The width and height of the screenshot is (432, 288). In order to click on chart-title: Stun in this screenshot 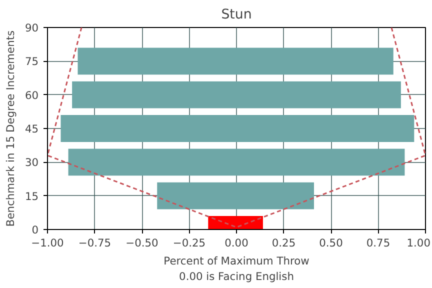, I will do `click(236, 15)`.